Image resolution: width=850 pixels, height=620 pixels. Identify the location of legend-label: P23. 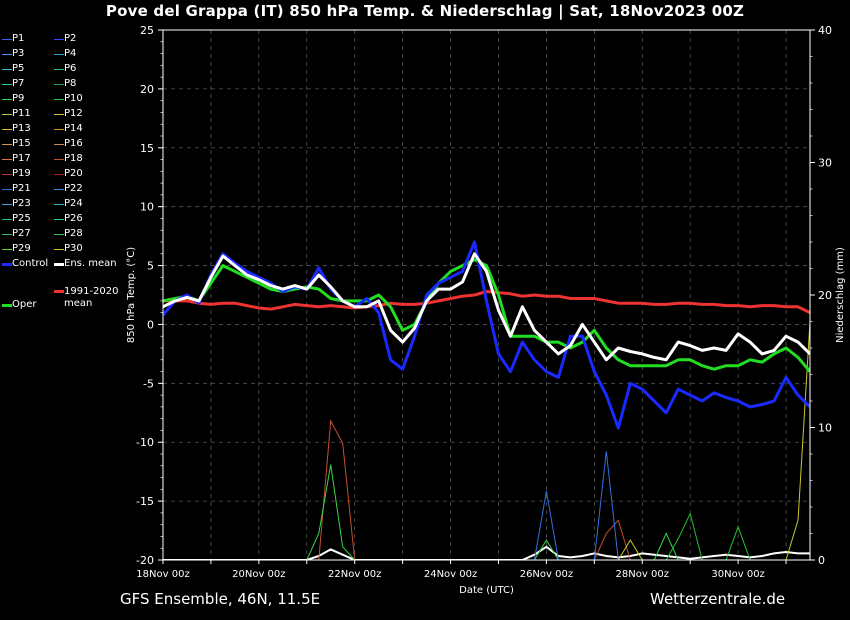
(21, 203).